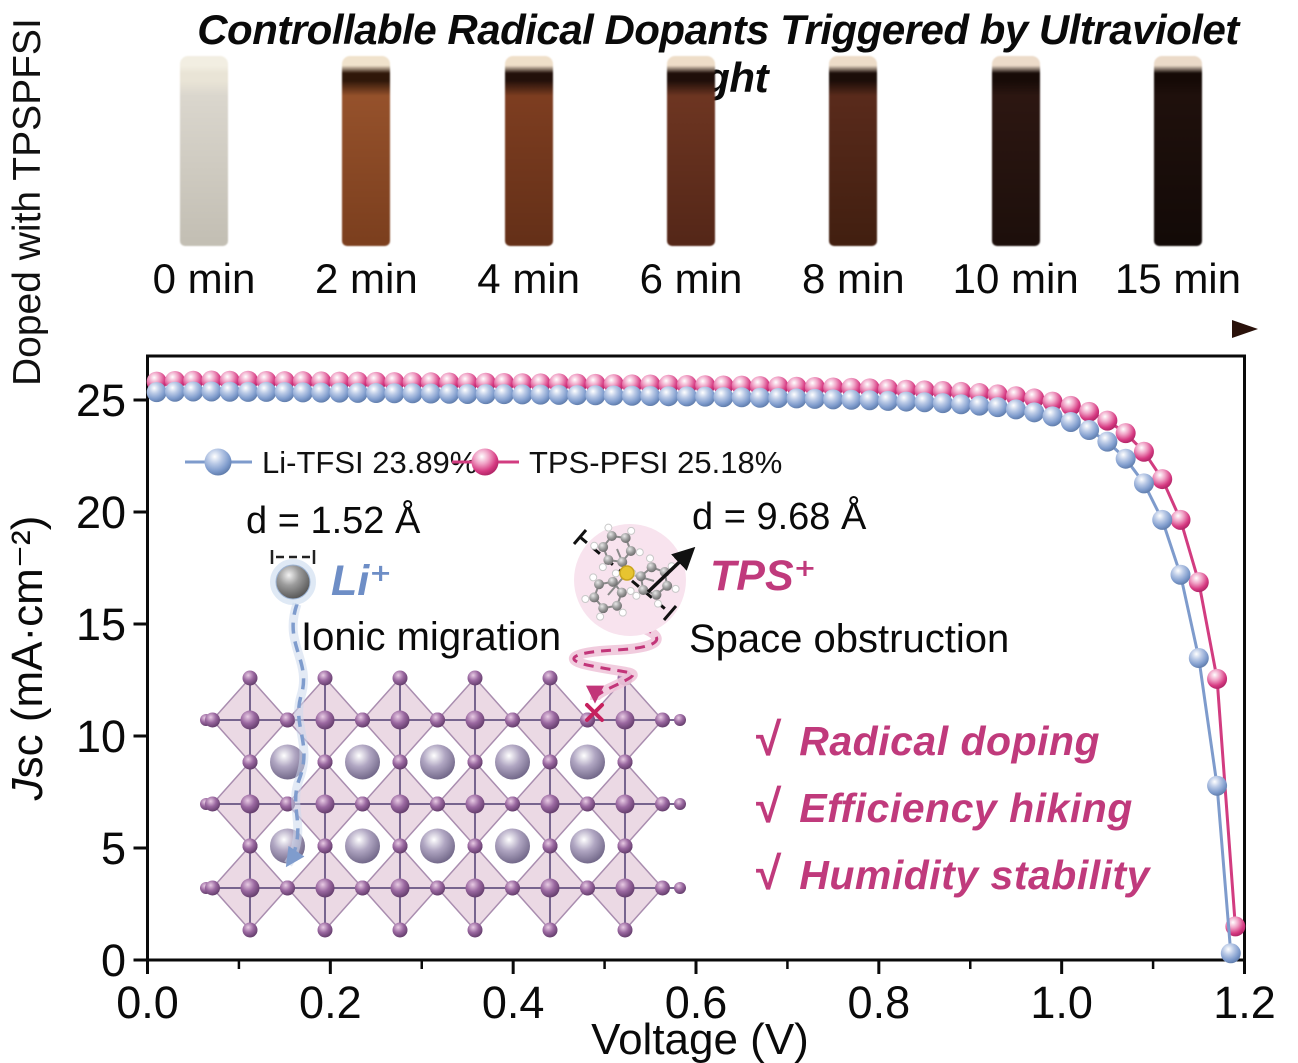 The width and height of the screenshot is (1298, 1063). What do you see at coordinates (671, 570) in the screenshot?
I see `tps-size-arrow-icon` at bounding box center [671, 570].